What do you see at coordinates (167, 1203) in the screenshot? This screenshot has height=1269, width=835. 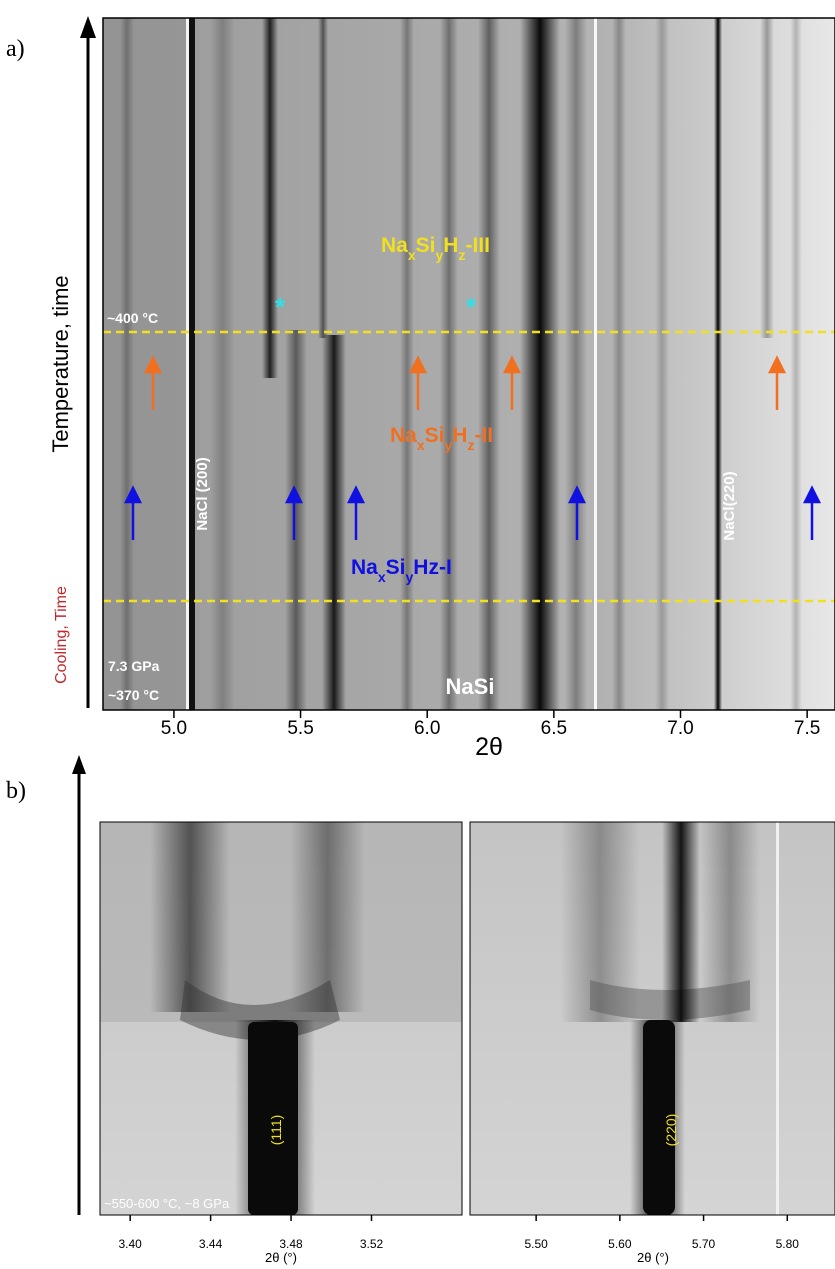 I see `annotation: ~550-600 °C, ~8 GPa` at bounding box center [167, 1203].